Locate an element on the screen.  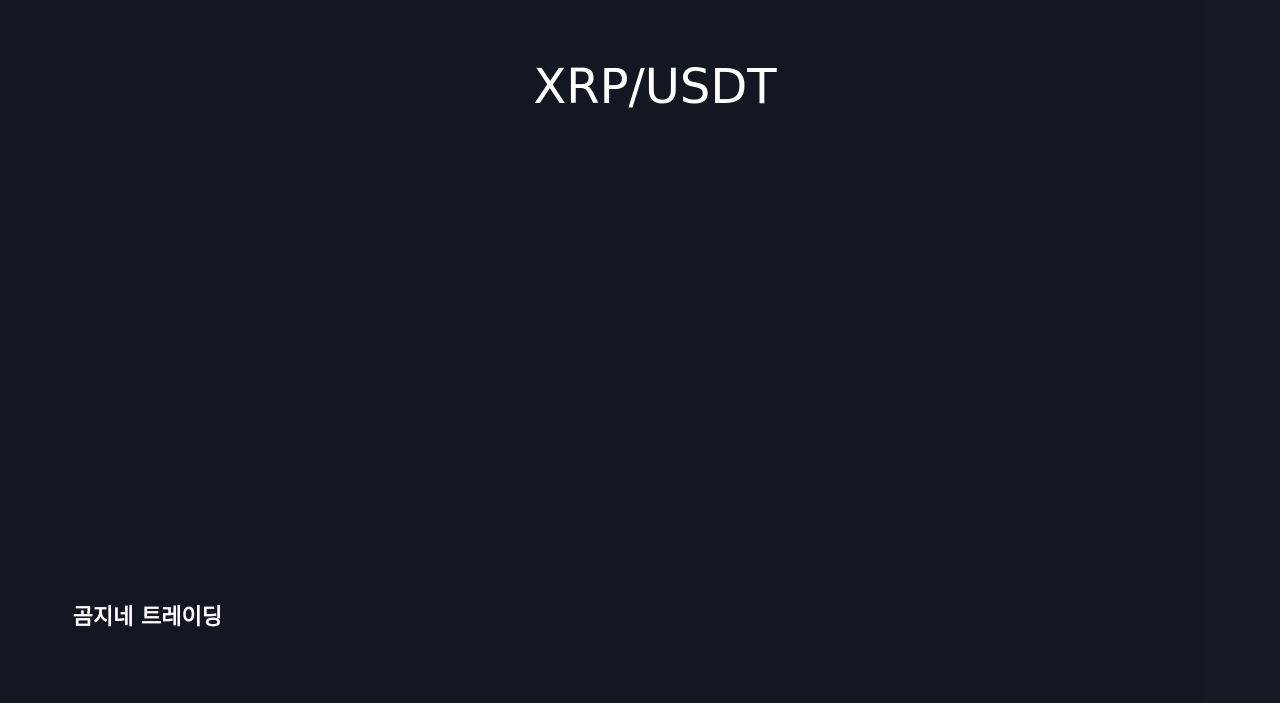
price-axis is located at coordinates (1242, 351).